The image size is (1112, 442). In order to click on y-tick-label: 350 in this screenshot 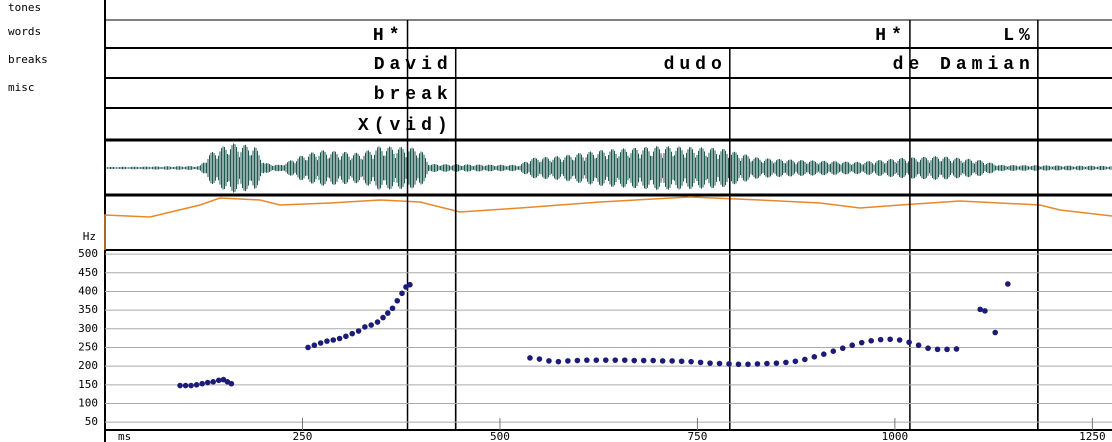, I will do `click(88, 309)`.